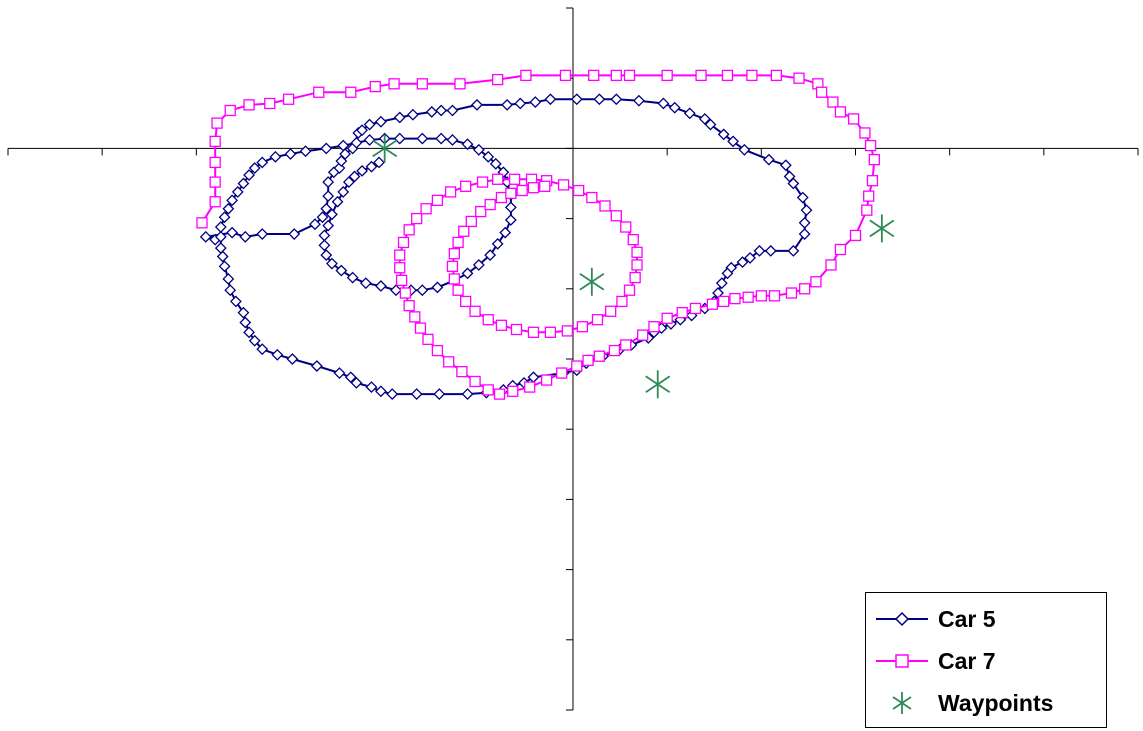 This screenshot has width=1143, height=731. What do you see at coordinates (986, 660) in the screenshot?
I see `legend: Car 5 Car 7 Waypoints` at bounding box center [986, 660].